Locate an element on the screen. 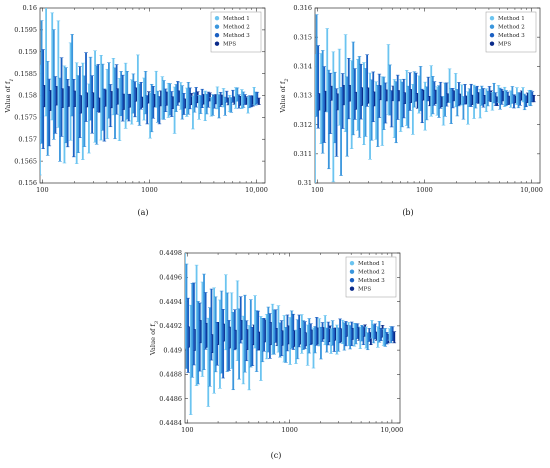 This screenshot has width=550, height=468. y-tick-label: 0.4494 is located at coordinates (170, 302).